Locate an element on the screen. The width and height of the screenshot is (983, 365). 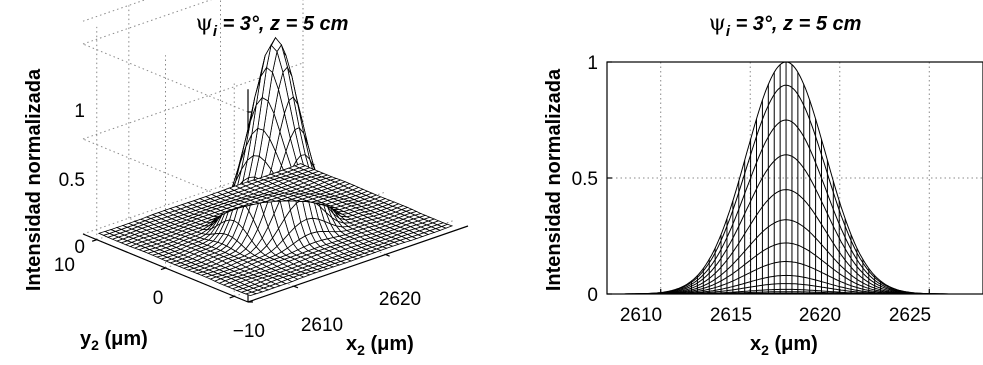
profile-x-tick-2625: 2625 is located at coordinates (910, 315).